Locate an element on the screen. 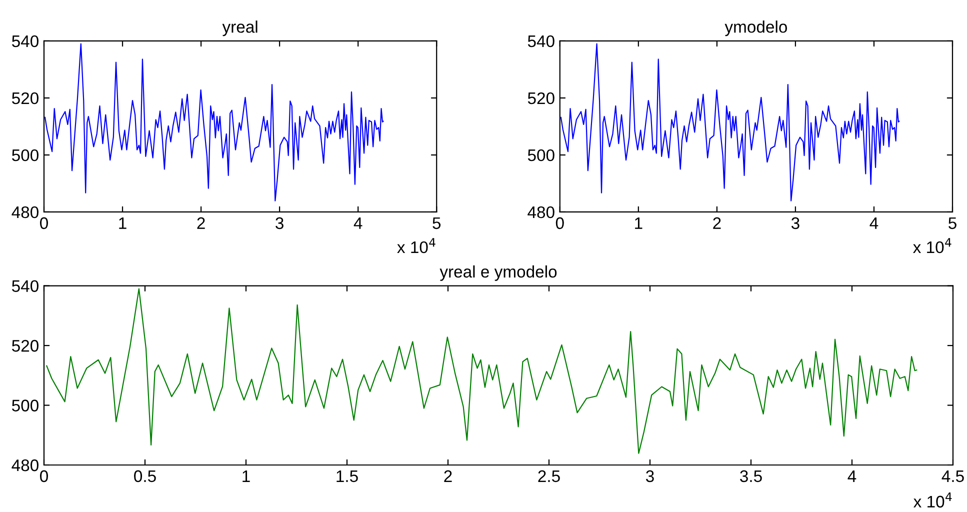 Image resolution: width=967 pixels, height=512 pixels. chart-title: ymodelo is located at coordinates (755, 28).